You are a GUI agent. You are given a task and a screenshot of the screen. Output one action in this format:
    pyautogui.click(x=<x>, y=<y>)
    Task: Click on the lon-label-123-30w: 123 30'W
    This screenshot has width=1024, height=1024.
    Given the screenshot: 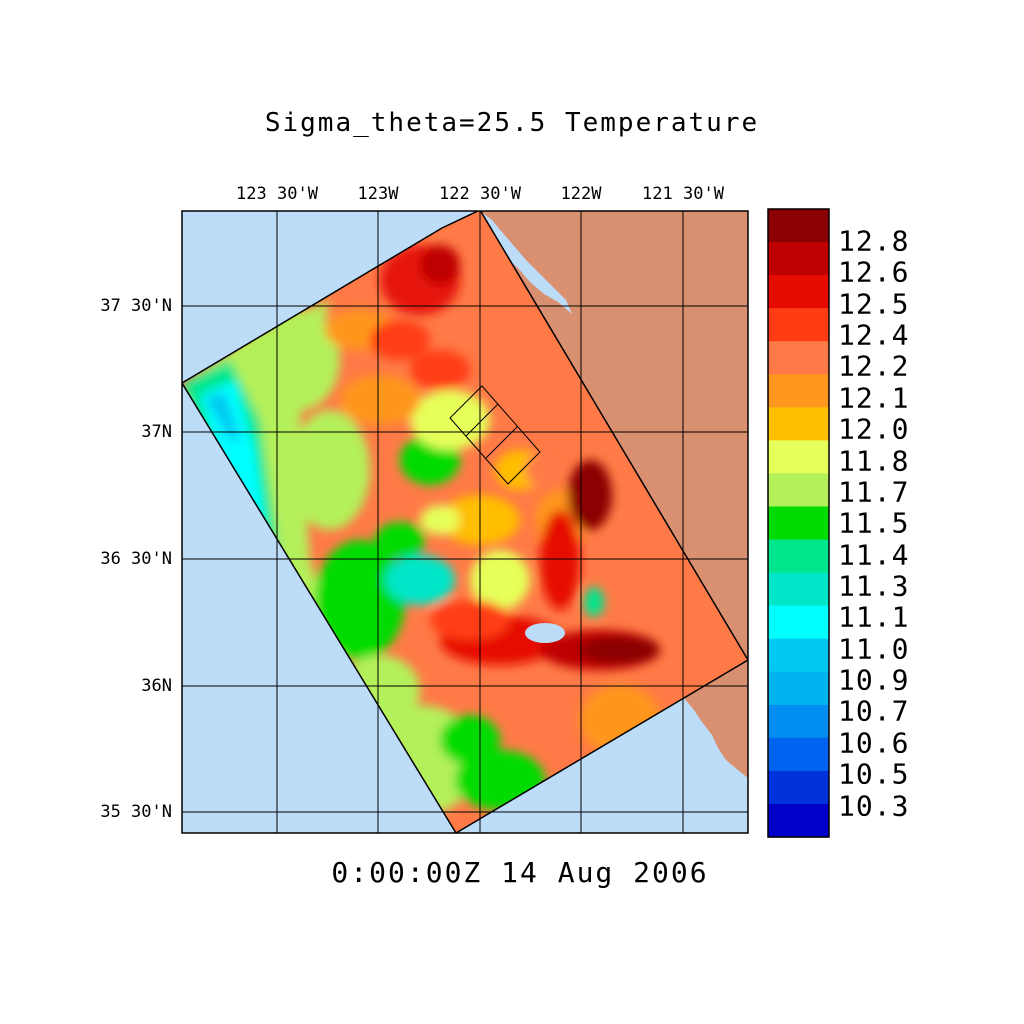 What is the action you would take?
    pyautogui.click(x=277, y=194)
    